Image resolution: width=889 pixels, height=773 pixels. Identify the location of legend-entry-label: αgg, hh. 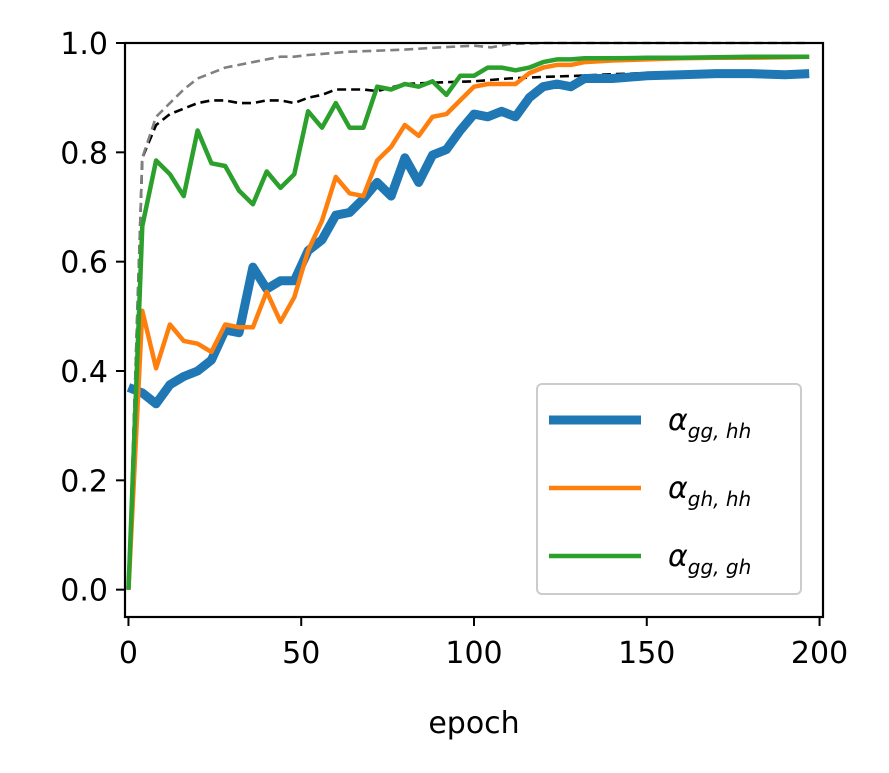
(709, 423).